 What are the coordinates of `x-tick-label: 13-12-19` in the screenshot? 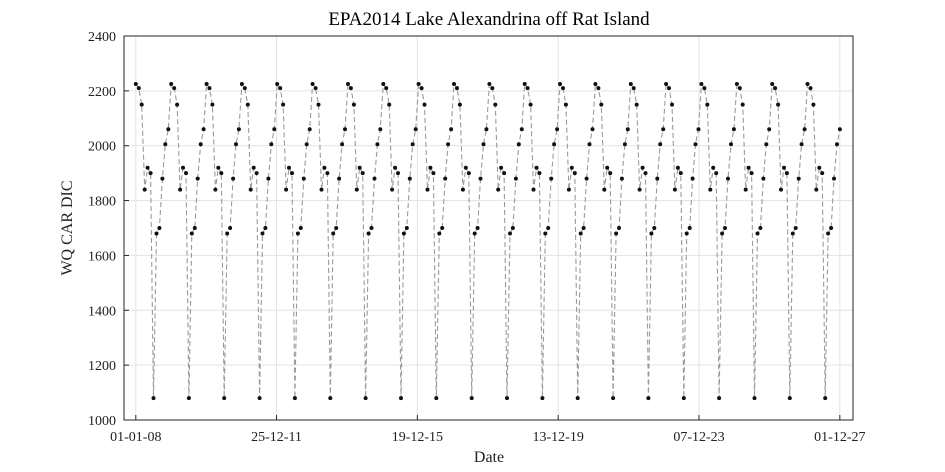 It's located at (558, 437).